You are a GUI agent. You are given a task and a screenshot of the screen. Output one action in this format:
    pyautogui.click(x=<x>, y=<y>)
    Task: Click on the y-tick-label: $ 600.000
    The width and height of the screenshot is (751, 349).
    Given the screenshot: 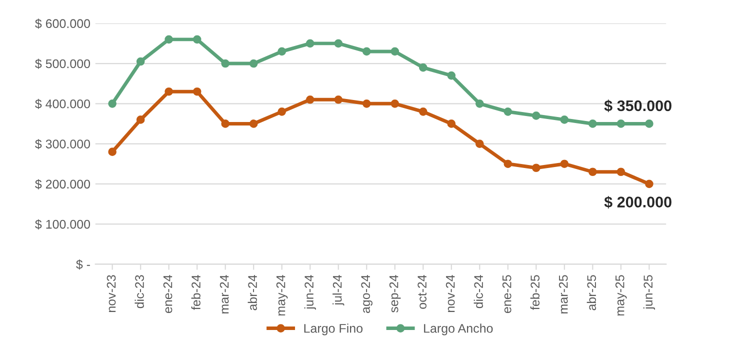 What is the action you would take?
    pyautogui.click(x=62, y=23)
    